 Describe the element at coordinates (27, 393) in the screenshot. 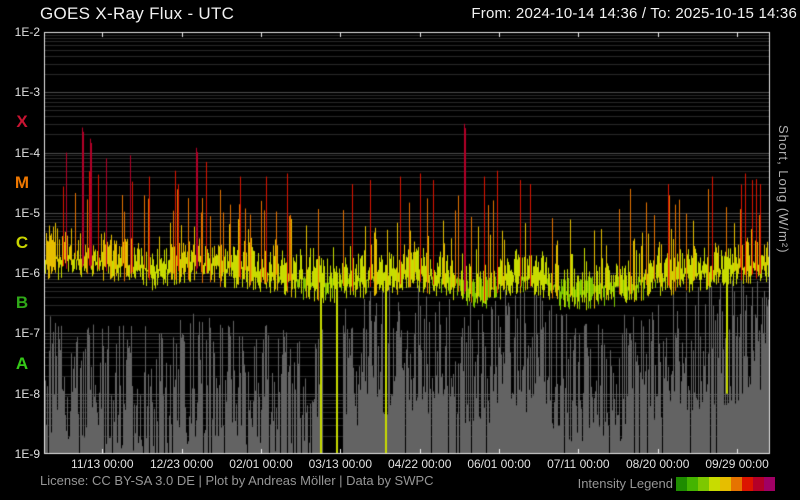

I see `y-tick-label: 1E-8` at that location.